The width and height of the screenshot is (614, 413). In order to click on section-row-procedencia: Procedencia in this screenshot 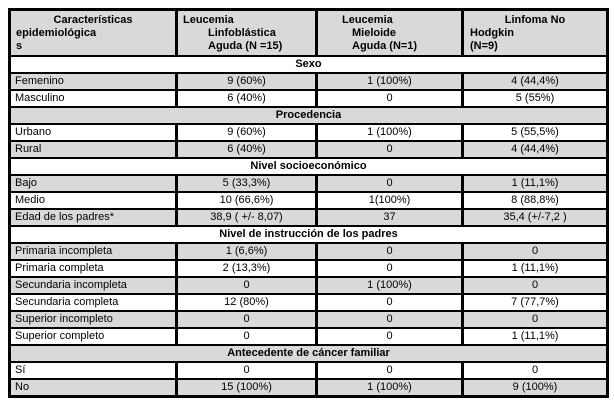, I will do `click(308, 115)`.